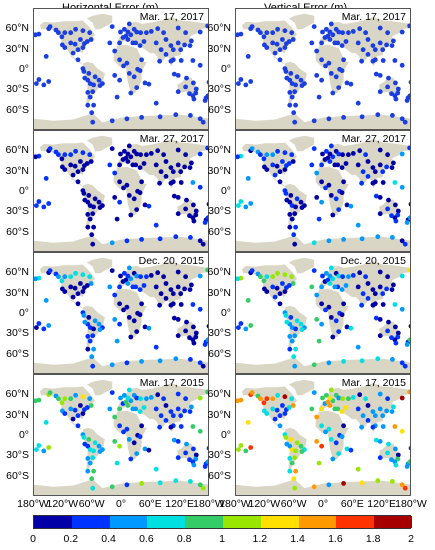 Image resolution: width=435 pixels, height=550 pixels. What do you see at coordinates (171, 261) in the screenshot?
I see `panel-date: Dec. 20, 2015` at bounding box center [171, 261].